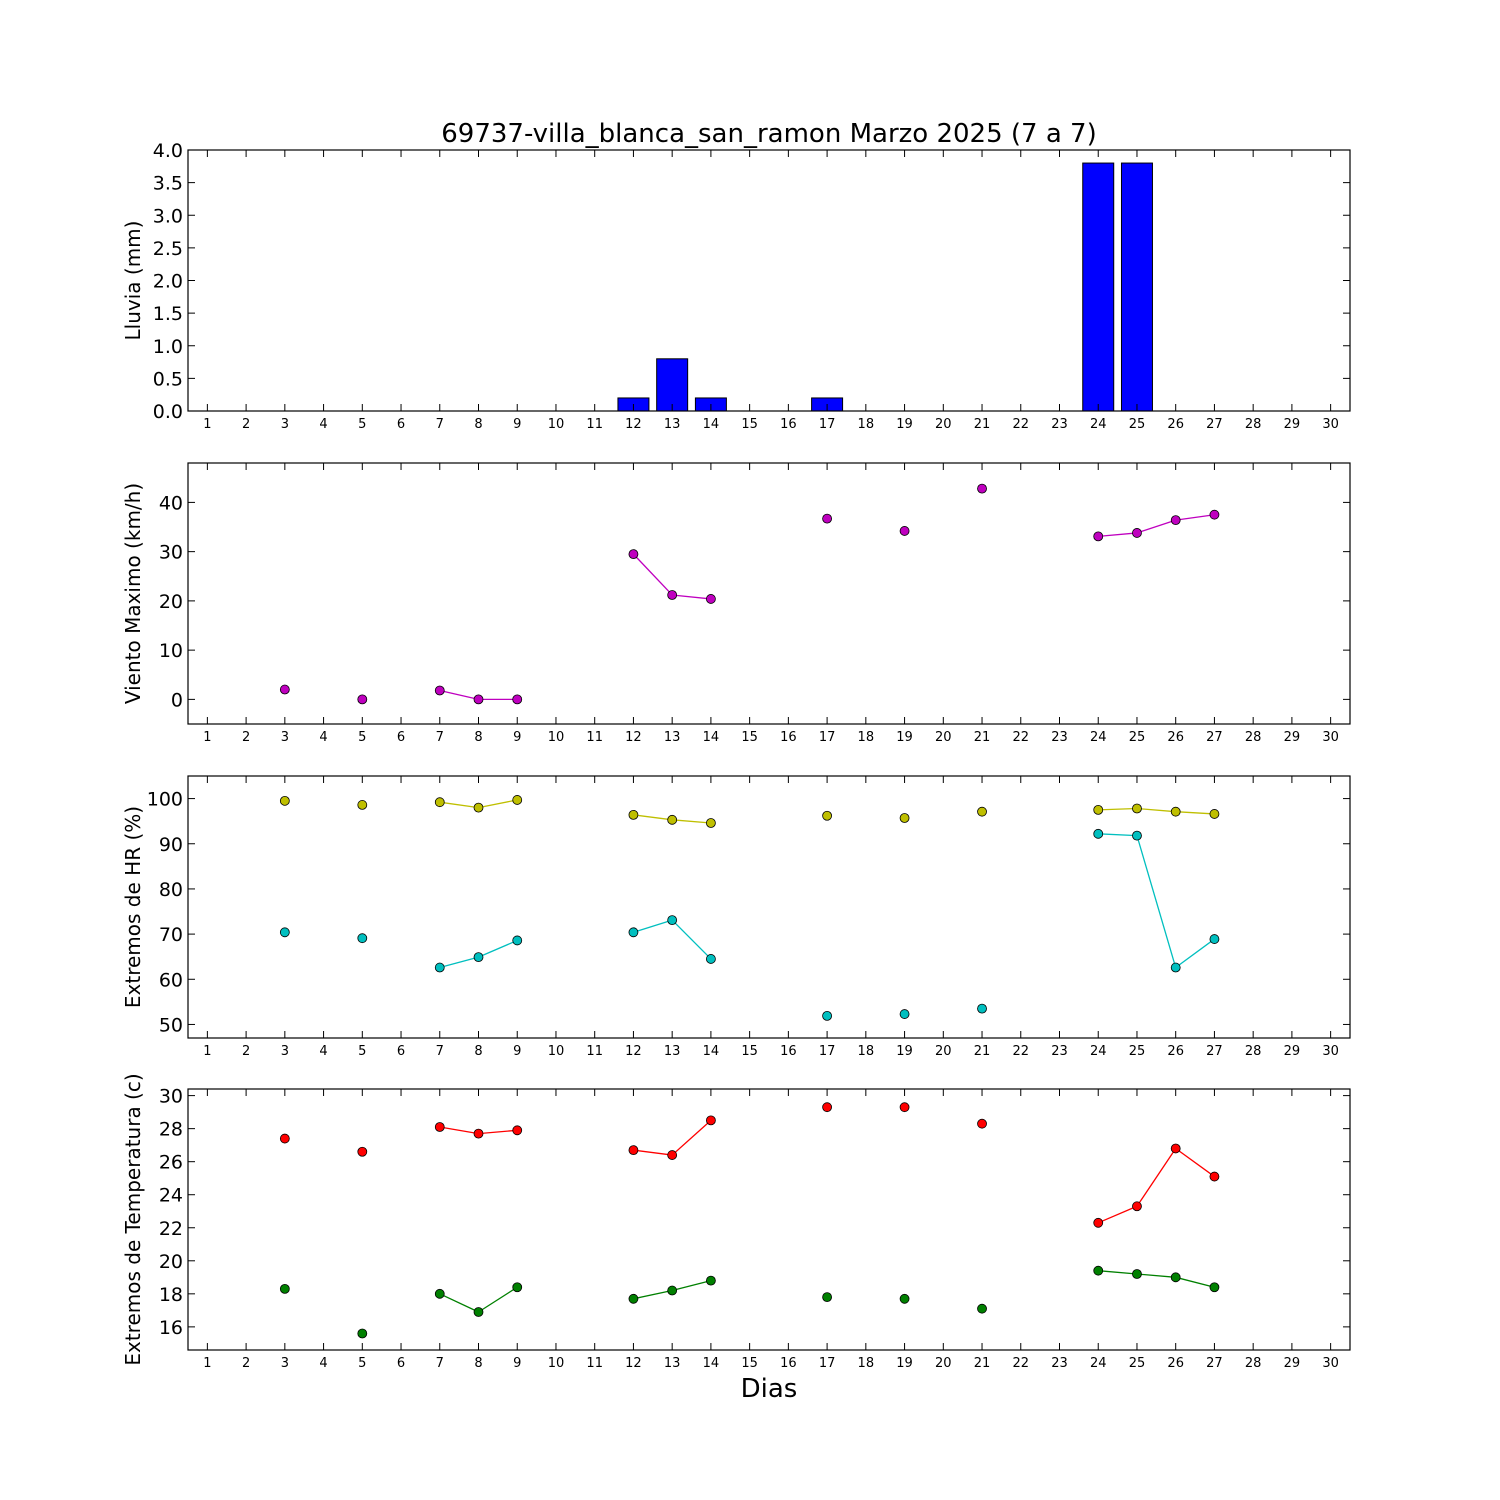 Image resolution: width=1500 pixels, height=1500 pixels. I want to click on x-tick-label: 4, so click(323, 737).